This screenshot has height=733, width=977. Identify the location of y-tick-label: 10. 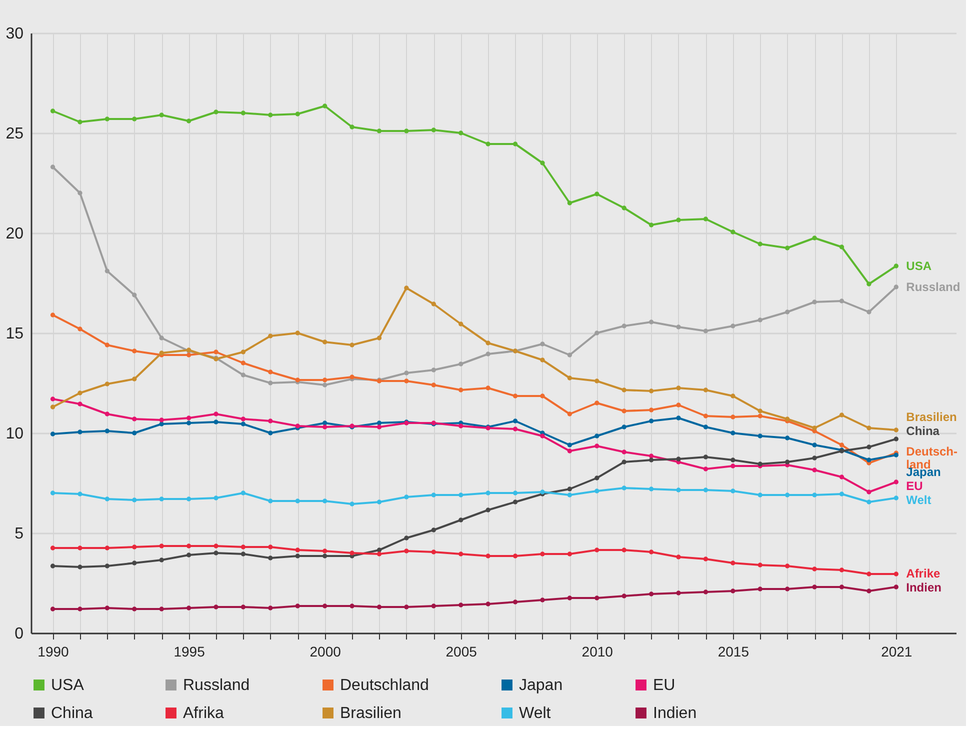
(15, 434).